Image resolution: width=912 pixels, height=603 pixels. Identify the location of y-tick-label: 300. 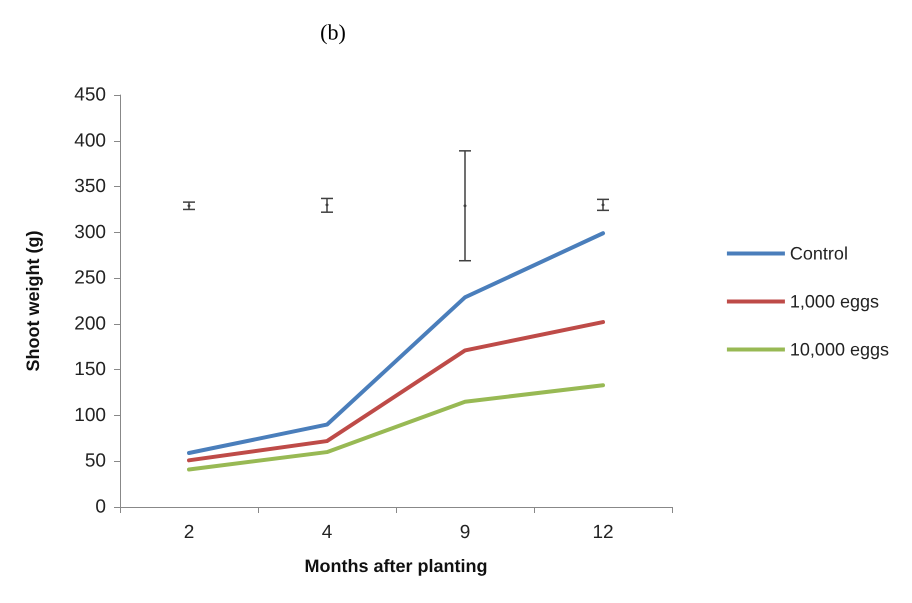
(90, 232).